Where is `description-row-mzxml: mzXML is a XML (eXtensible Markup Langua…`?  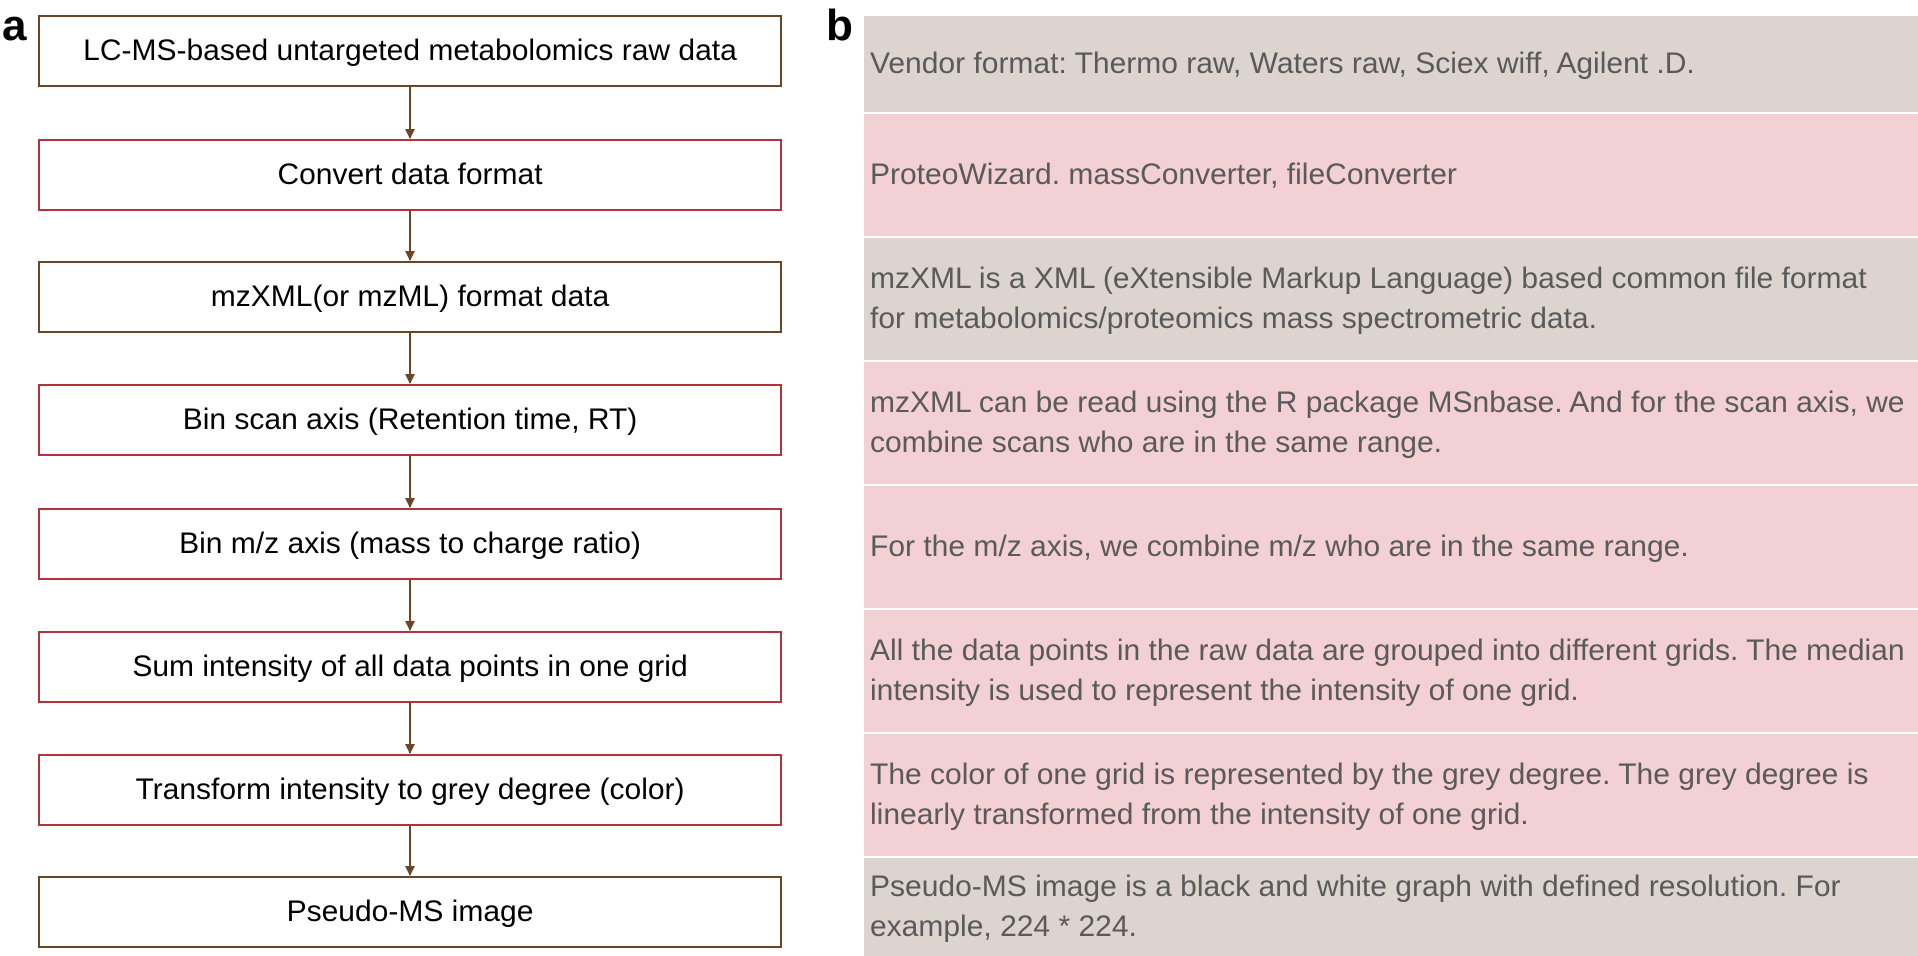
description-row-mzxml: mzXML is a XML (eXtensible Markup Langua… is located at coordinates (1391, 299).